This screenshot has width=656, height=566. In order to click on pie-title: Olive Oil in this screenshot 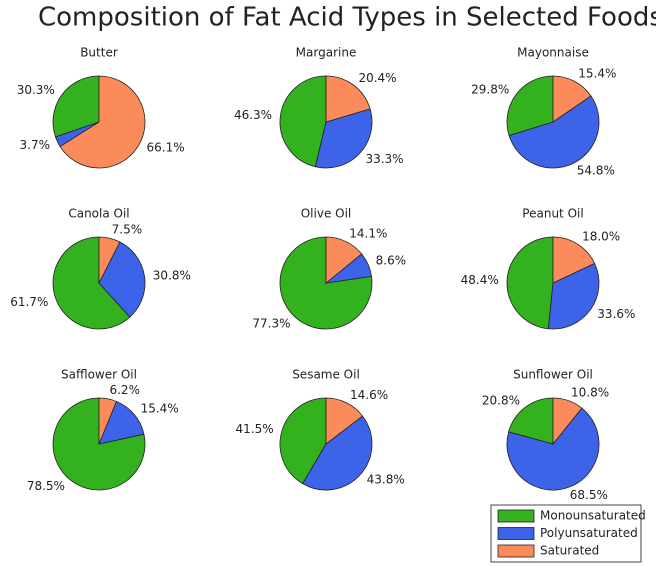, I will do `click(326, 214)`.